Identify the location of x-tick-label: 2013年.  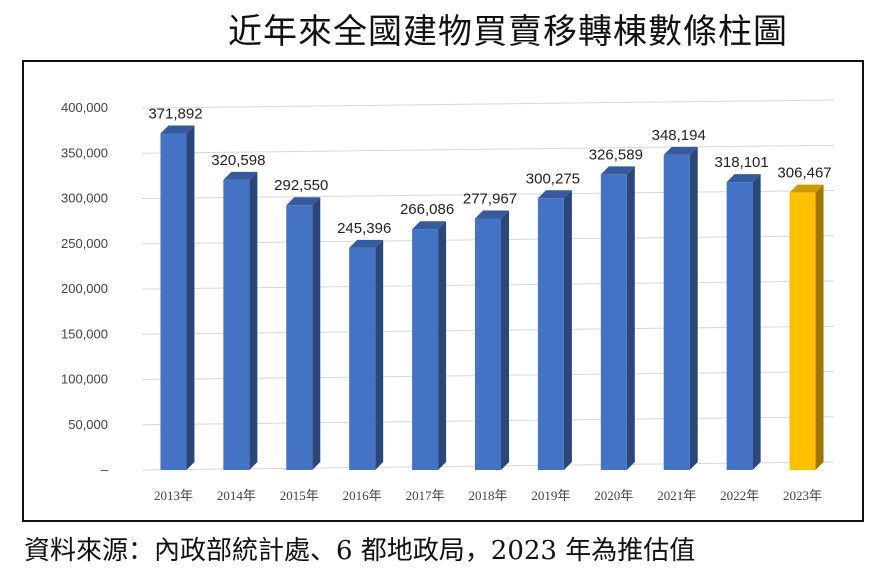
(173, 495).